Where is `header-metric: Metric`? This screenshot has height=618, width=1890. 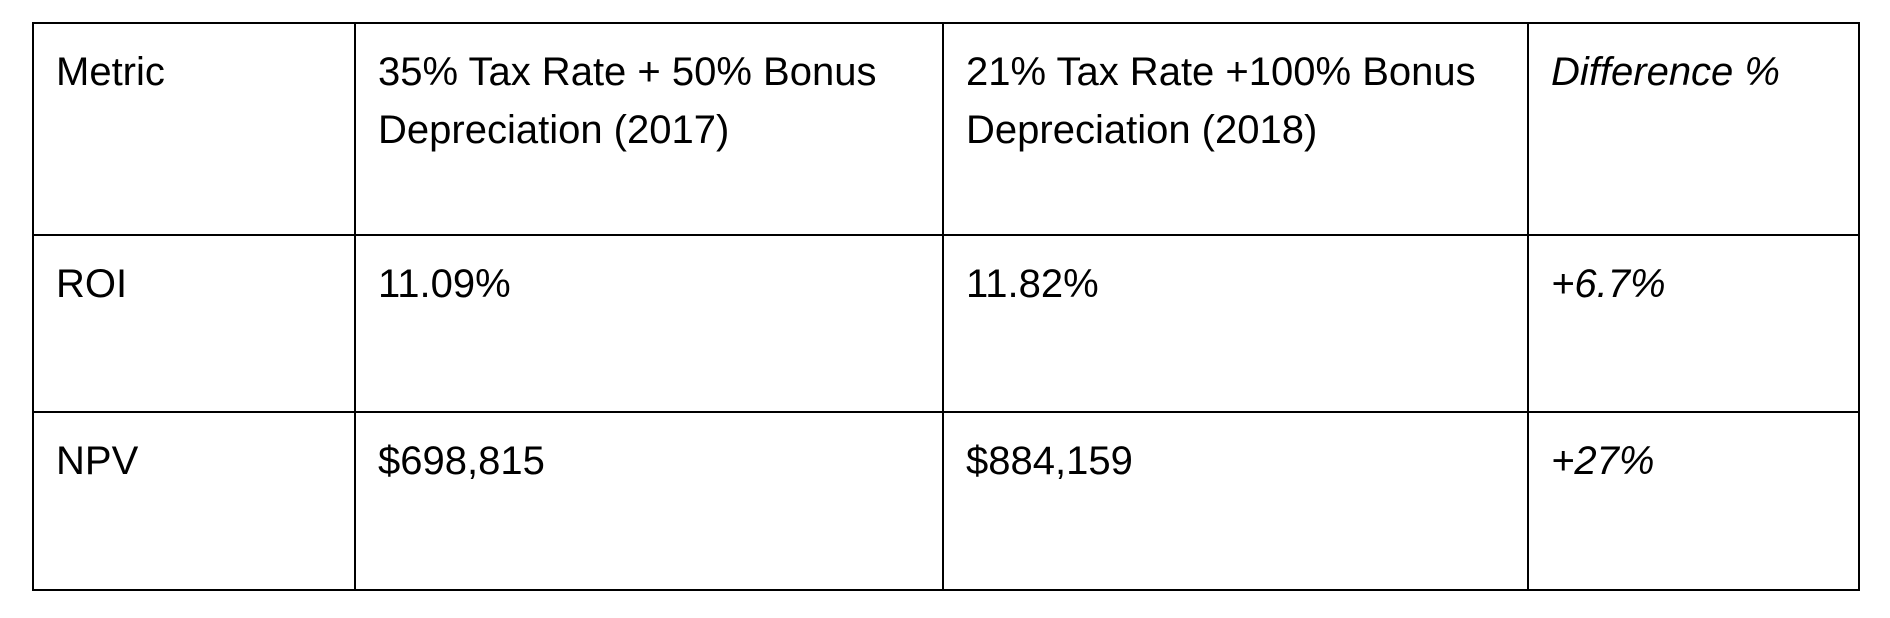 header-metric: Metric is located at coordinates (194, 129).